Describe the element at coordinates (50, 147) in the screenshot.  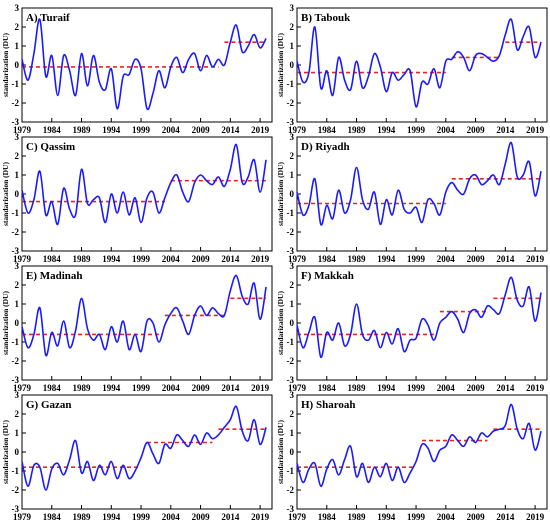
I see `panel-title: C) Qassim` at that location.